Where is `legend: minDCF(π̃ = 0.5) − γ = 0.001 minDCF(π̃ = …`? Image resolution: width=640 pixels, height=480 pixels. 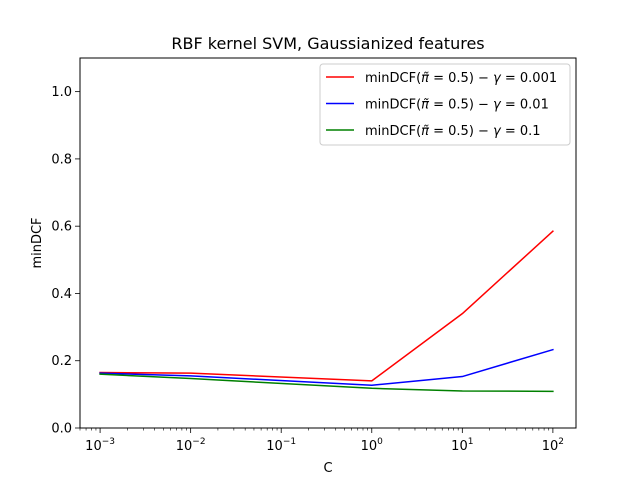 legend: minDCF(π̃ = 0.5) − γ = 0.001 minDCF(π̃ = … is located at coordinates (445, 104).